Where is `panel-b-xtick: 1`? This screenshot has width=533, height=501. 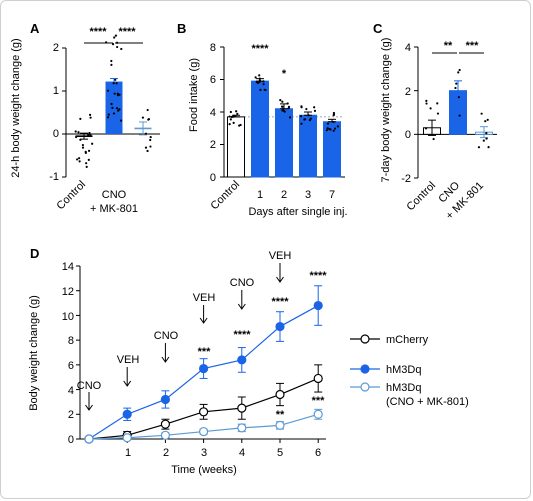
panel-b-xtick: 1 is located at coordinates (260, 195).